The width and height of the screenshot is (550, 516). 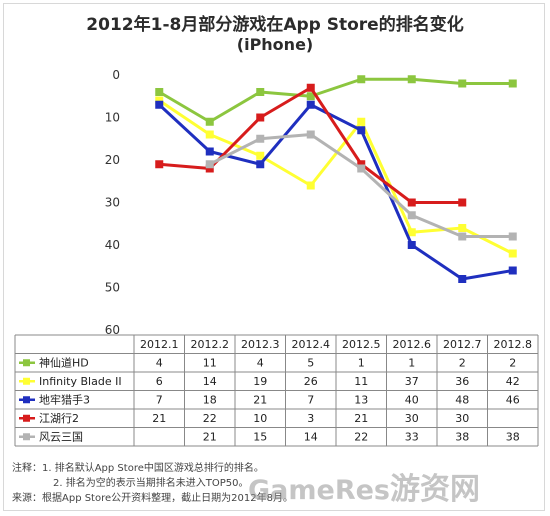 I want to click on x-tick-label: 2012.6, so click(x=412, y=344).